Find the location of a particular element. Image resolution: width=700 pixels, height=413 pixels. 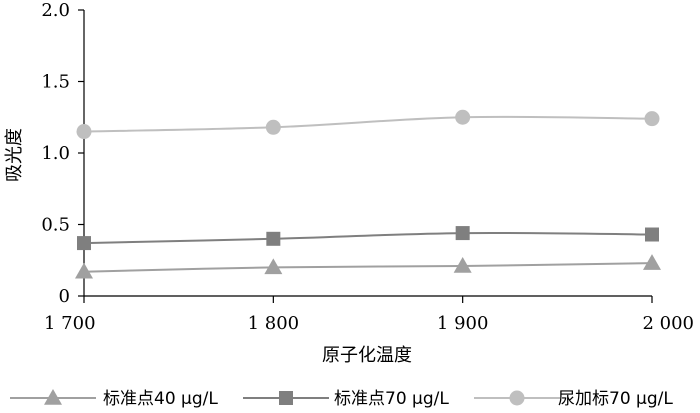

x-tick-label: 1 700 is located at coordinates (70, 323).